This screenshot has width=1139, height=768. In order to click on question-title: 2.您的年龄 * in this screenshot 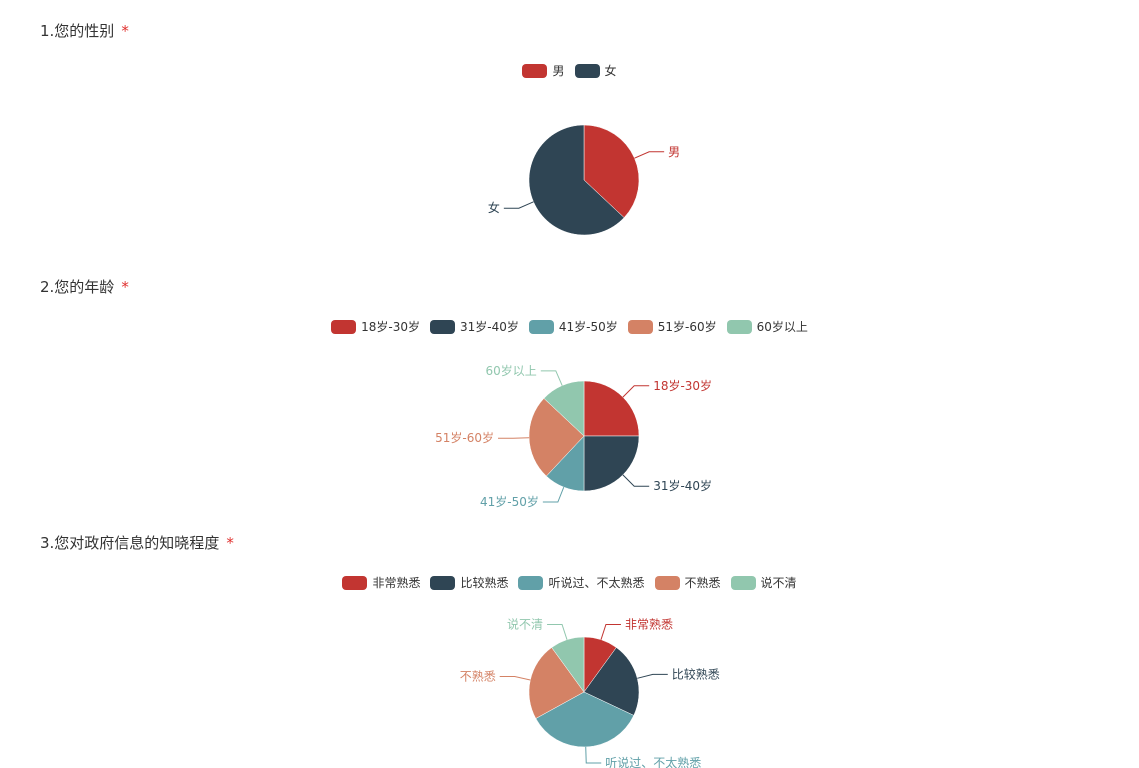, I will do `click(84, 287)`.